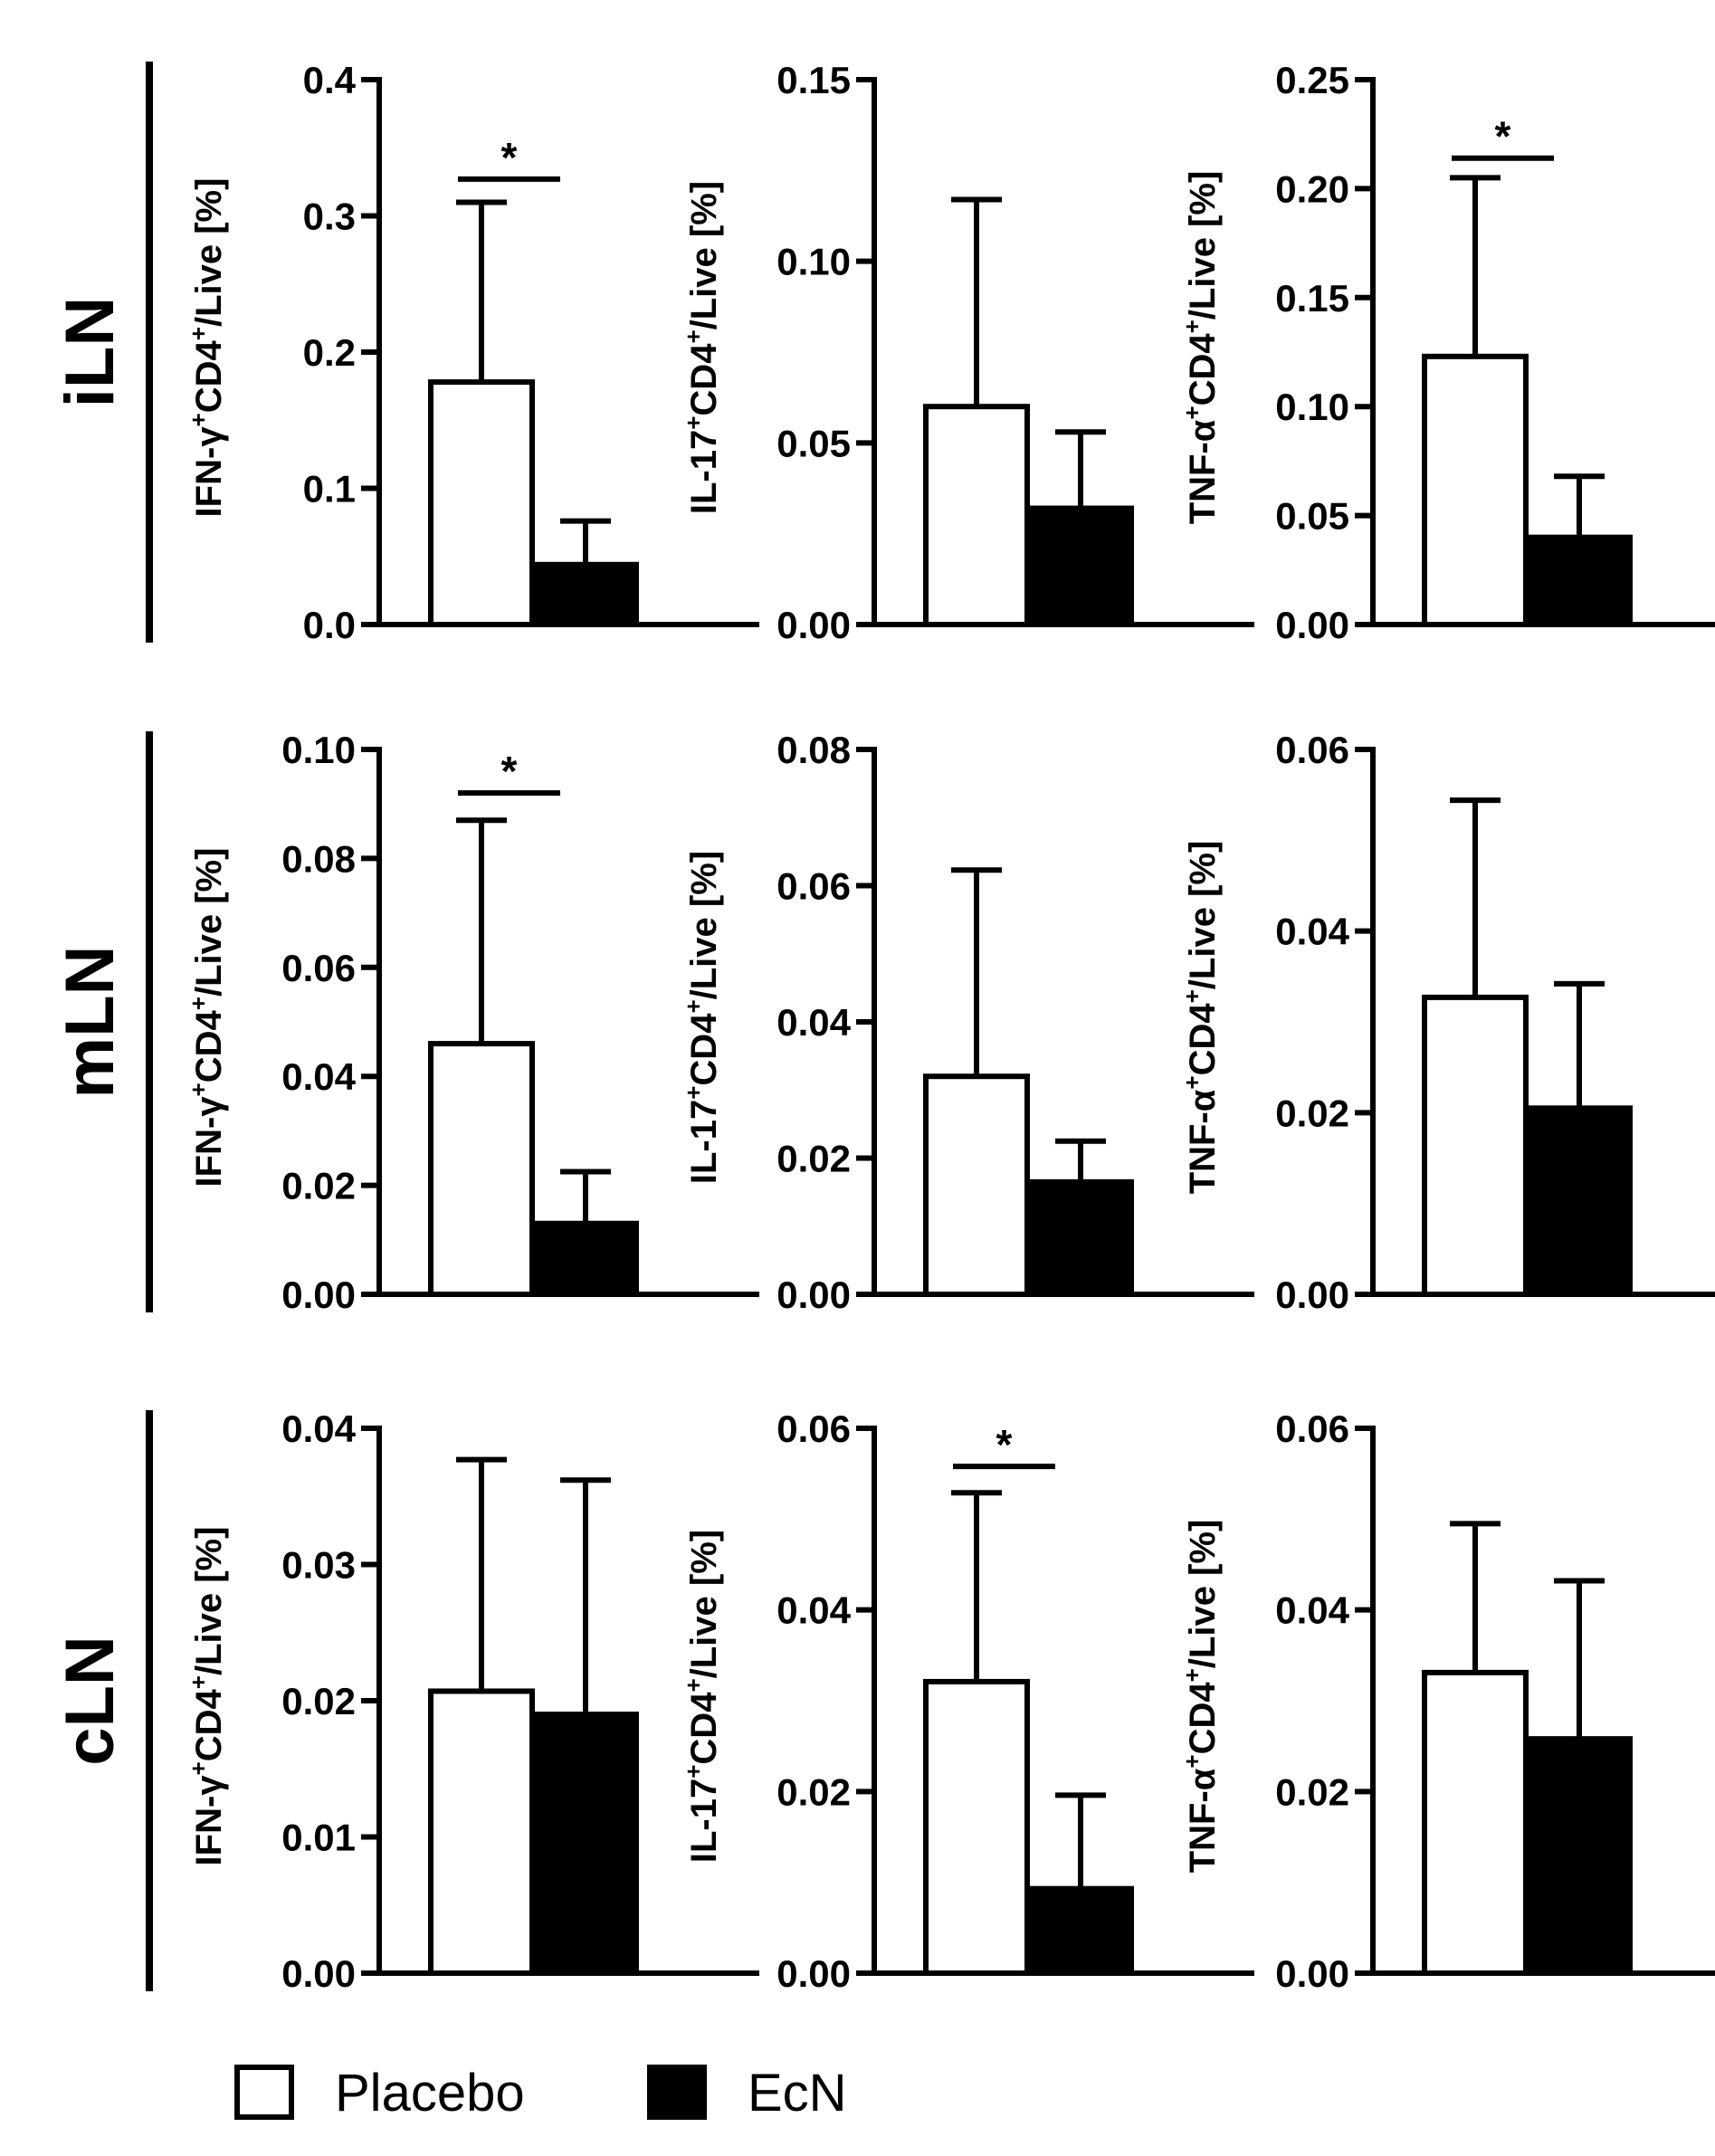 The image size is (1715, 2156). Describe the element at coordinates (90, 1023) in the screenshot. I see `row-label: mLN` at that location.